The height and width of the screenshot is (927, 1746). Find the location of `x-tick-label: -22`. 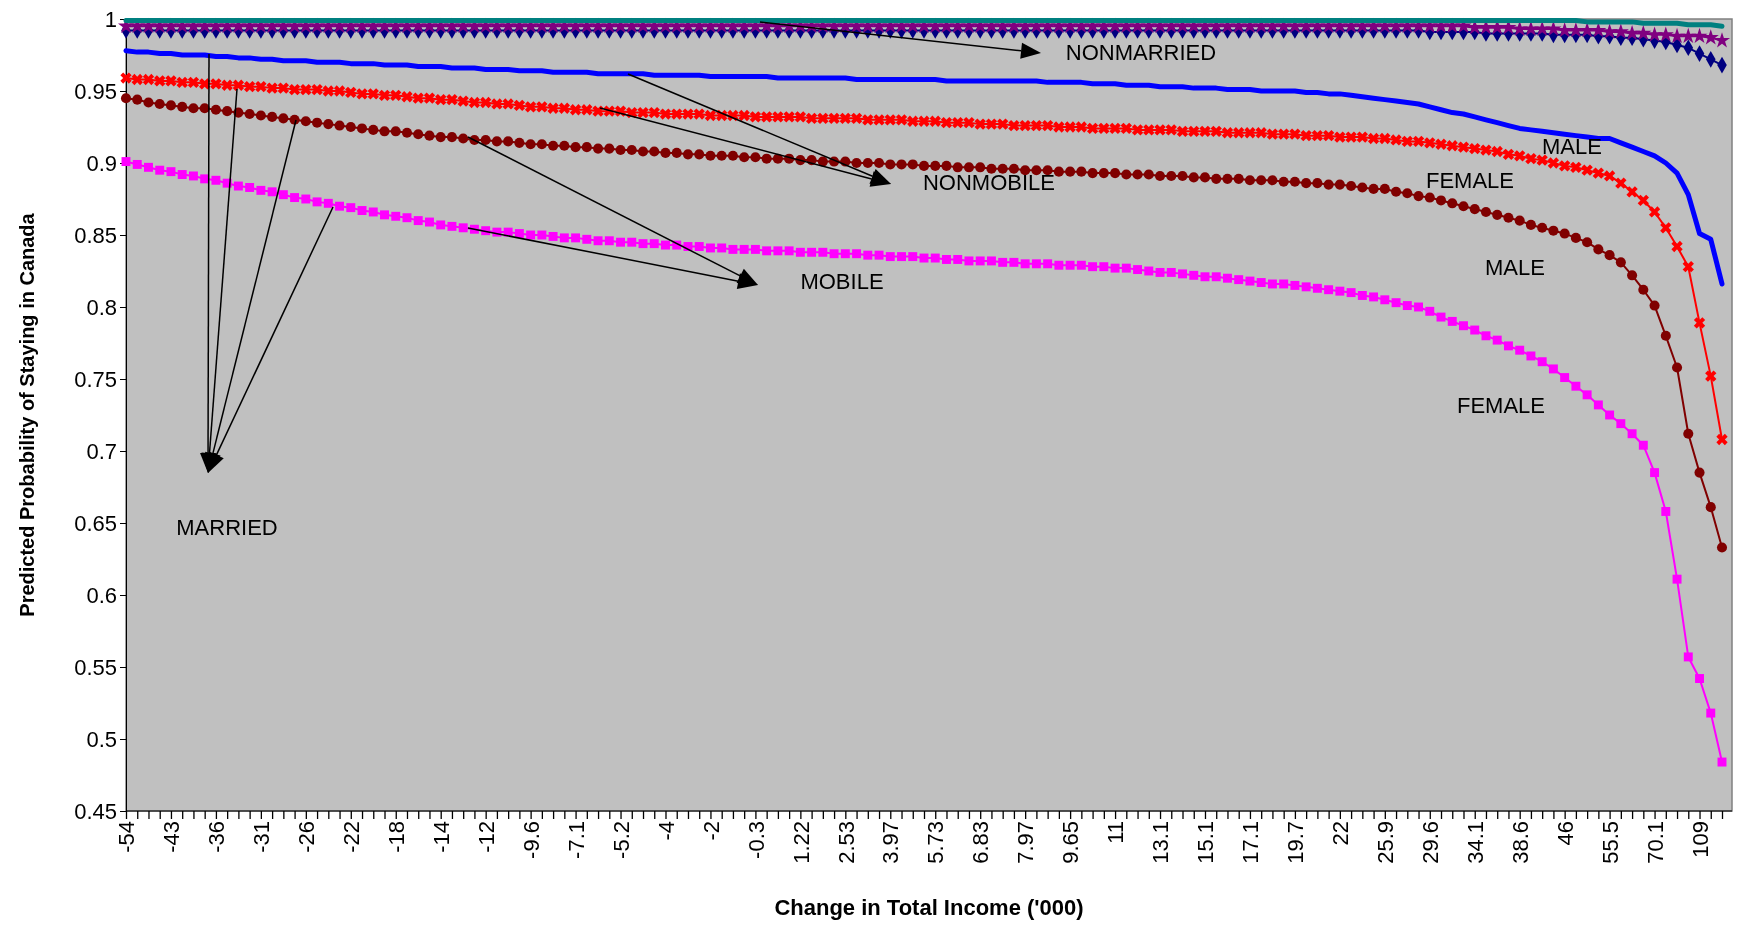

x-tick-label: -22 is located at coordinates (351, 837).